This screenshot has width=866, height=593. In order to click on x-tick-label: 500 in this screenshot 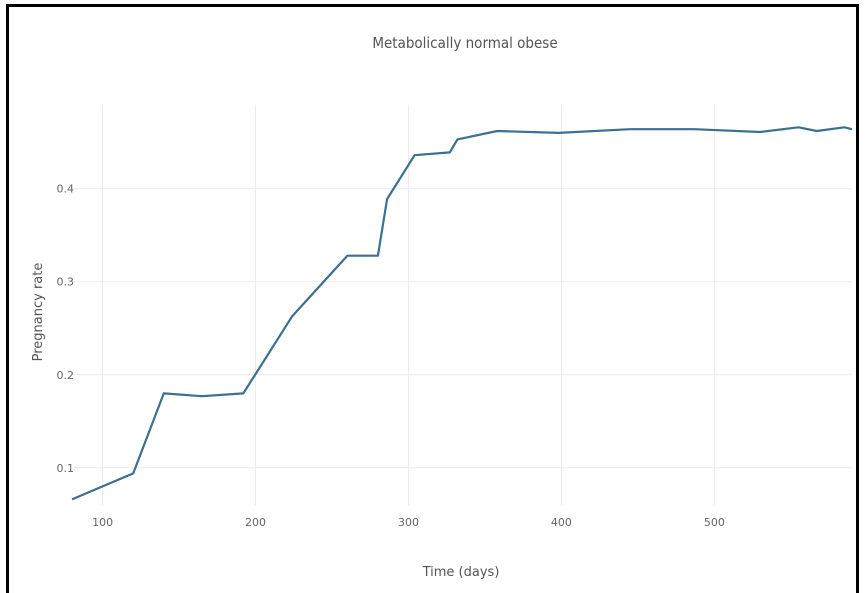, I will do `click(714, 522)`.